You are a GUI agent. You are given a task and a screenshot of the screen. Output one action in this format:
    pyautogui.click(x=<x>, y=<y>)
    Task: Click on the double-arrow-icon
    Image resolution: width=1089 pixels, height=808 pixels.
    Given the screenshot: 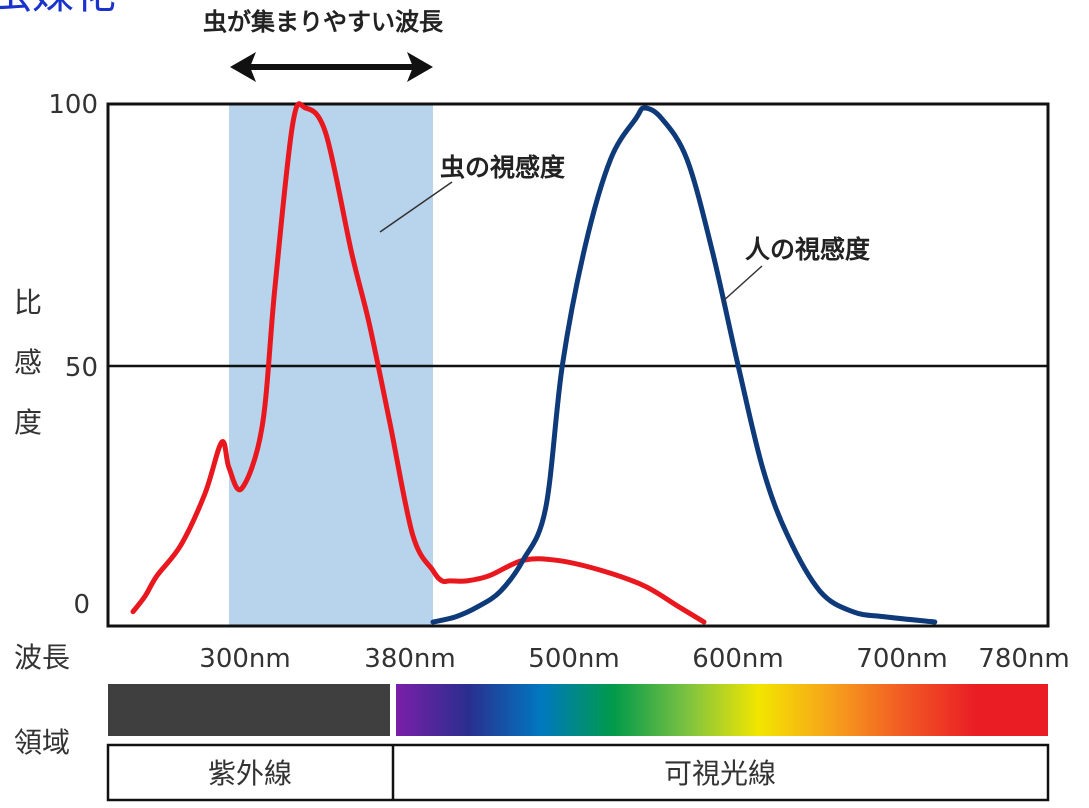 What is the action you would take?
    pyautogui.click(x=331, y=67)
    